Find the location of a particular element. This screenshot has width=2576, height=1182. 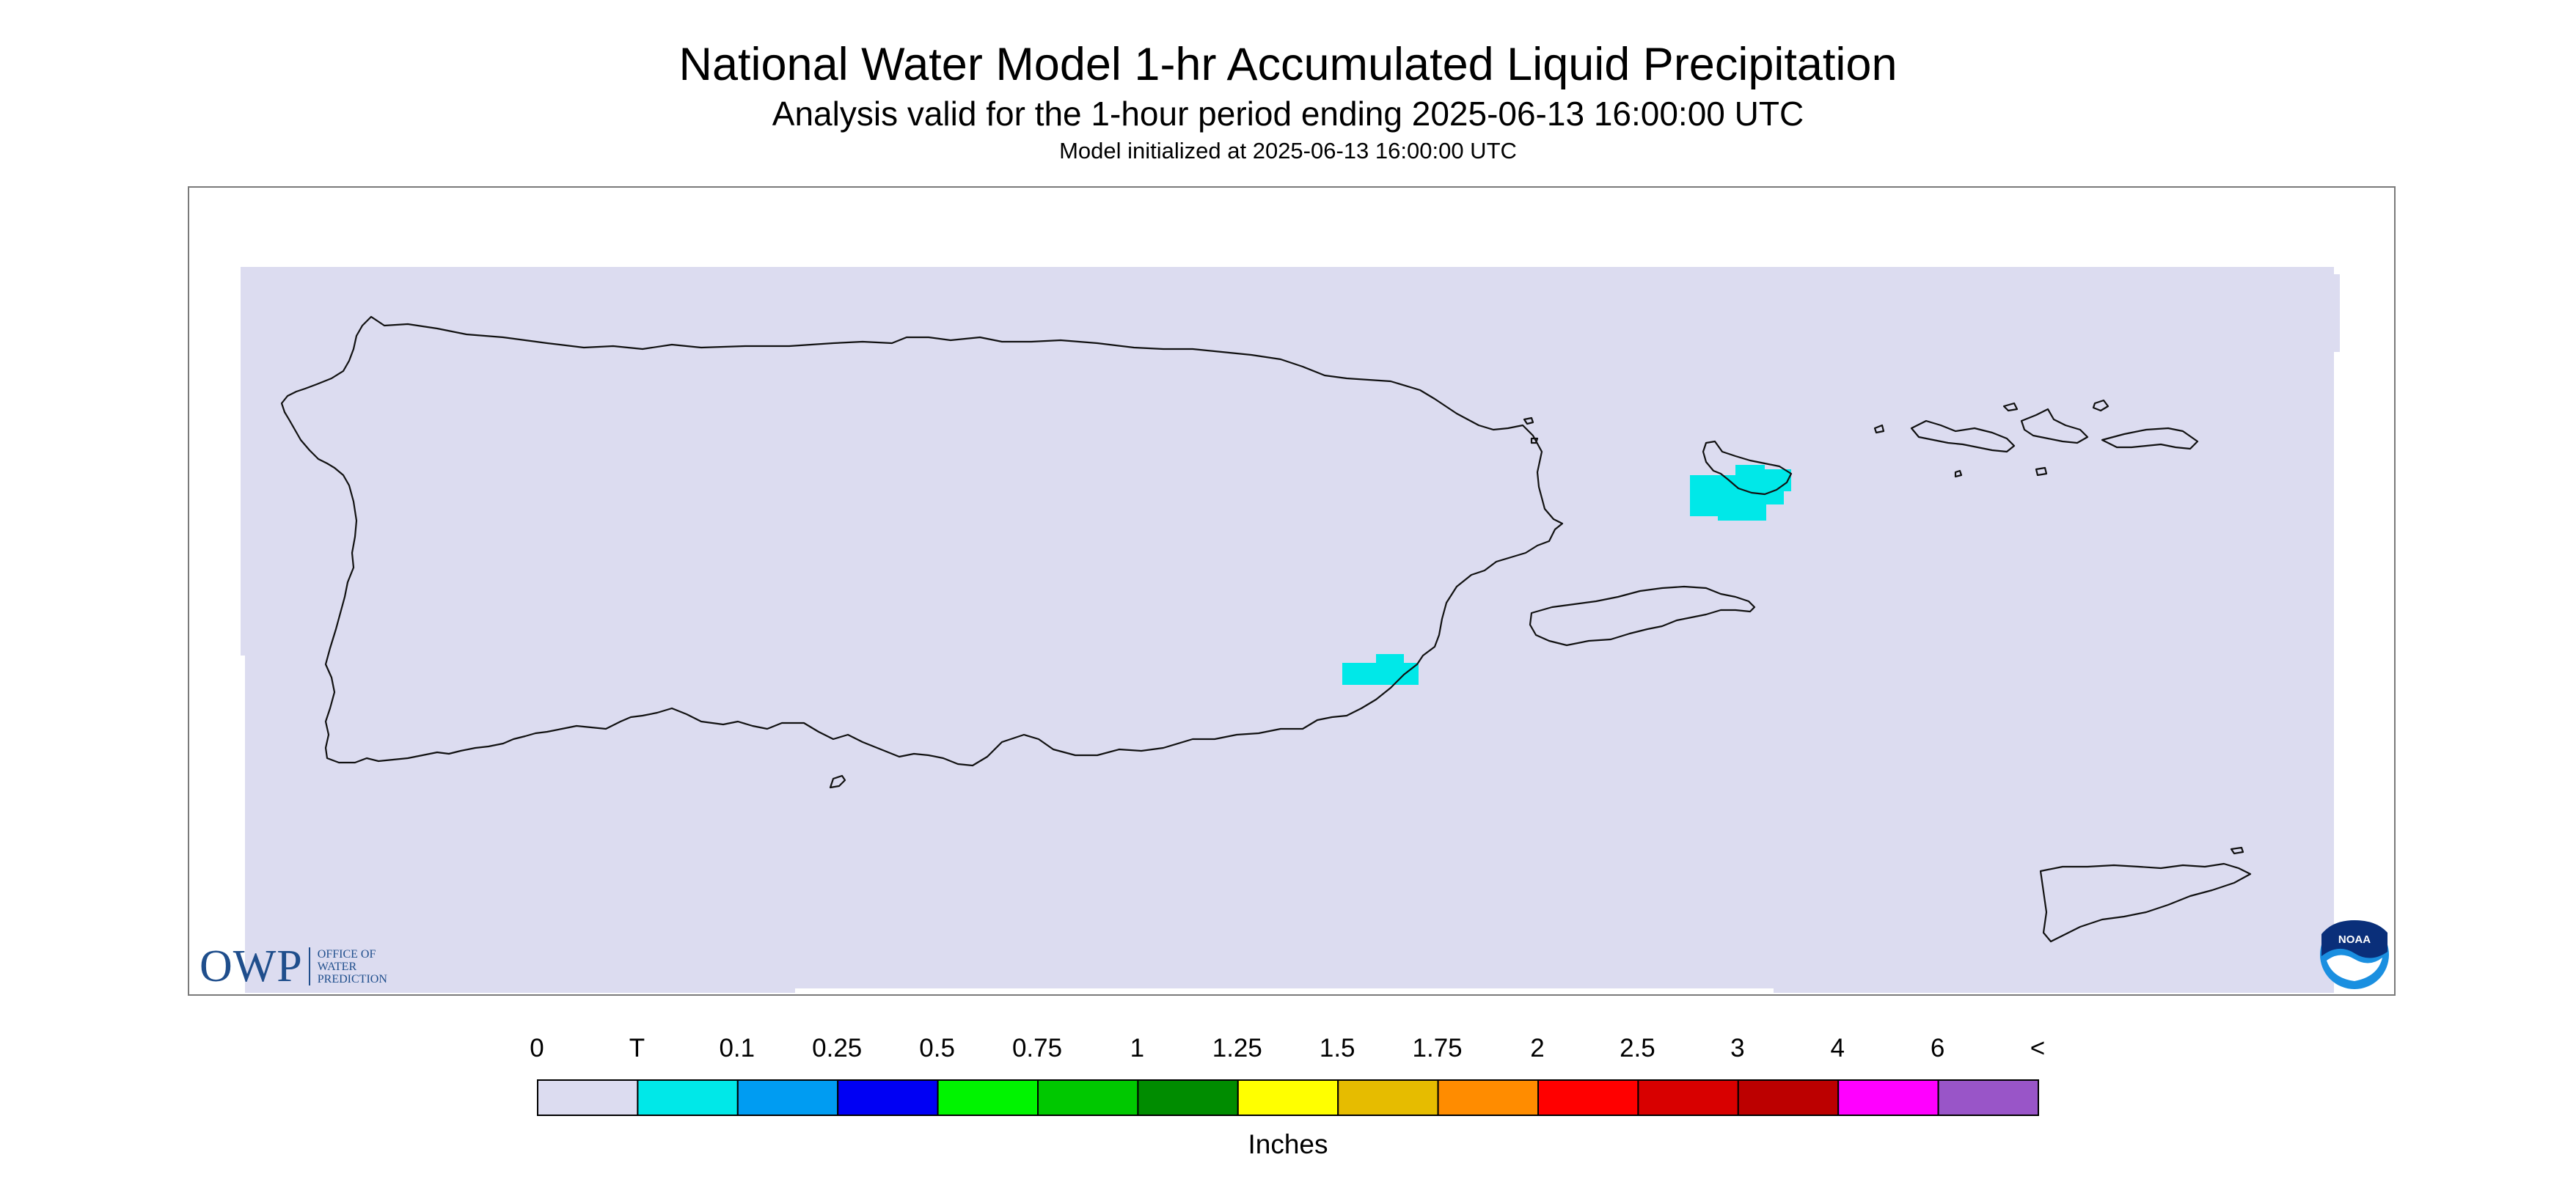

noaa-logo-top is located at coordinates (2354, 939).